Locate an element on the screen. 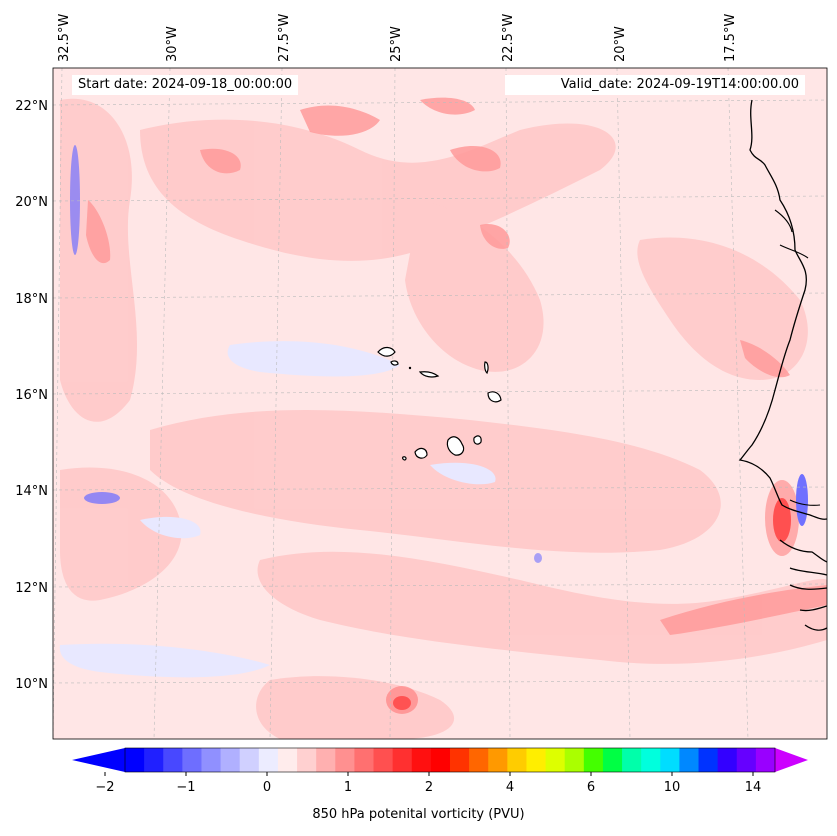 The image size is (837, 836). colorbar-tick-labels: −2 −1 0 1 2 4 6 10 14 is located at coordinates (428, 787).